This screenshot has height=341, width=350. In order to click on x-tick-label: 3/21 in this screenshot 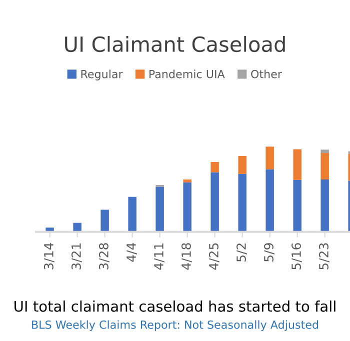, I will do `click(76, 256)`.